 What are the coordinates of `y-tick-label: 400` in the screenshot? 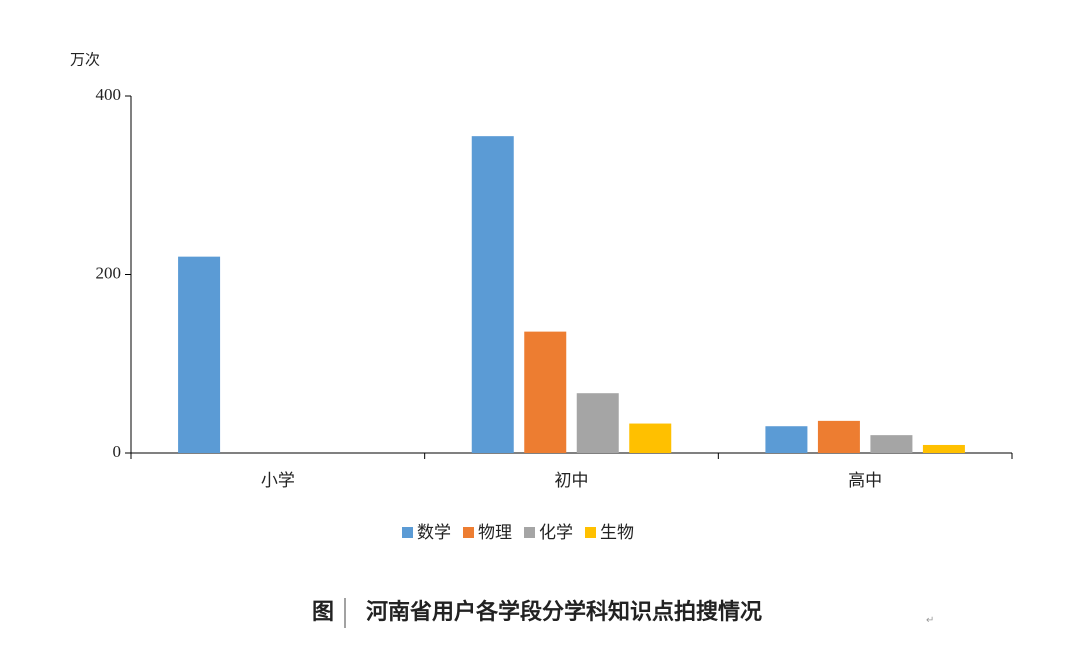 It's located at (109, 94).